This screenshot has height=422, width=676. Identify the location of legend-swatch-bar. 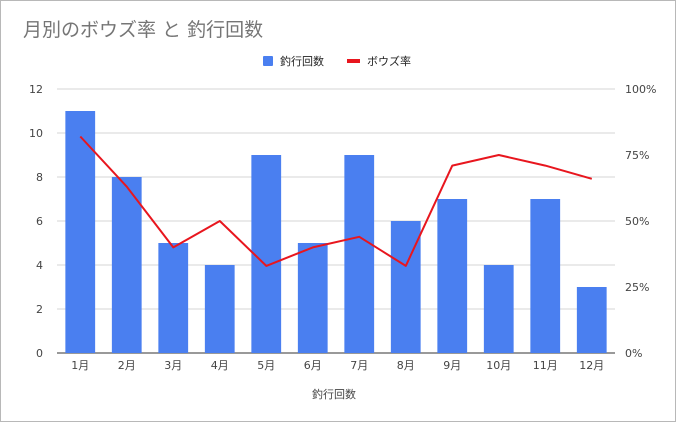
(268, 61).